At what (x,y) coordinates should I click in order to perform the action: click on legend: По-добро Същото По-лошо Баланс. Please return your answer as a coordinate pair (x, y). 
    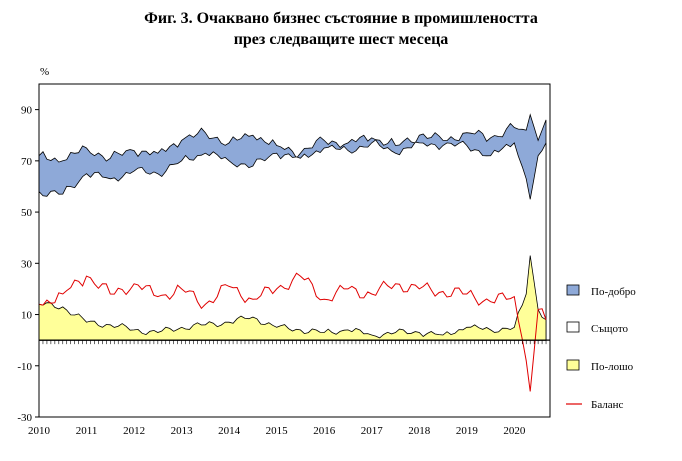
    Looking at the image, I should click on (601, 347).